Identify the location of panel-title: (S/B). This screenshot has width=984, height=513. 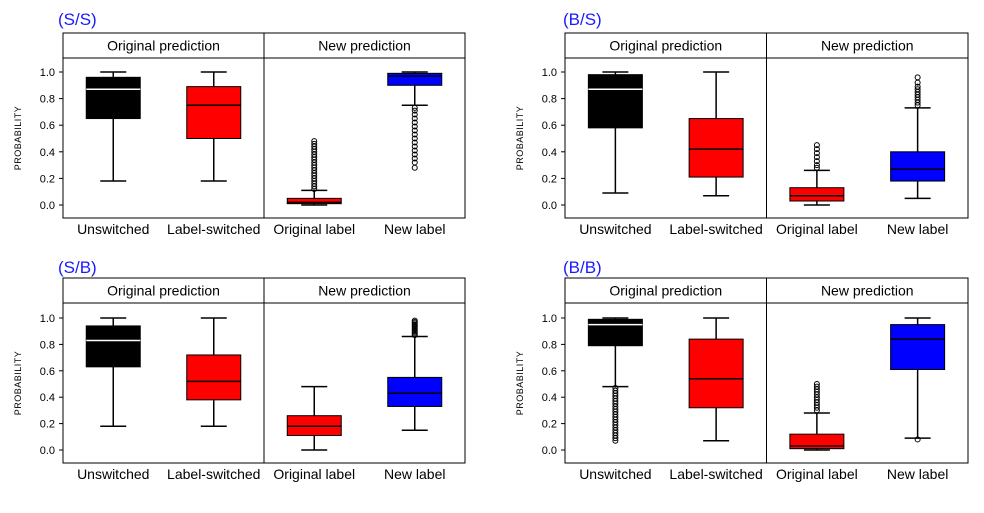
(77, 267).